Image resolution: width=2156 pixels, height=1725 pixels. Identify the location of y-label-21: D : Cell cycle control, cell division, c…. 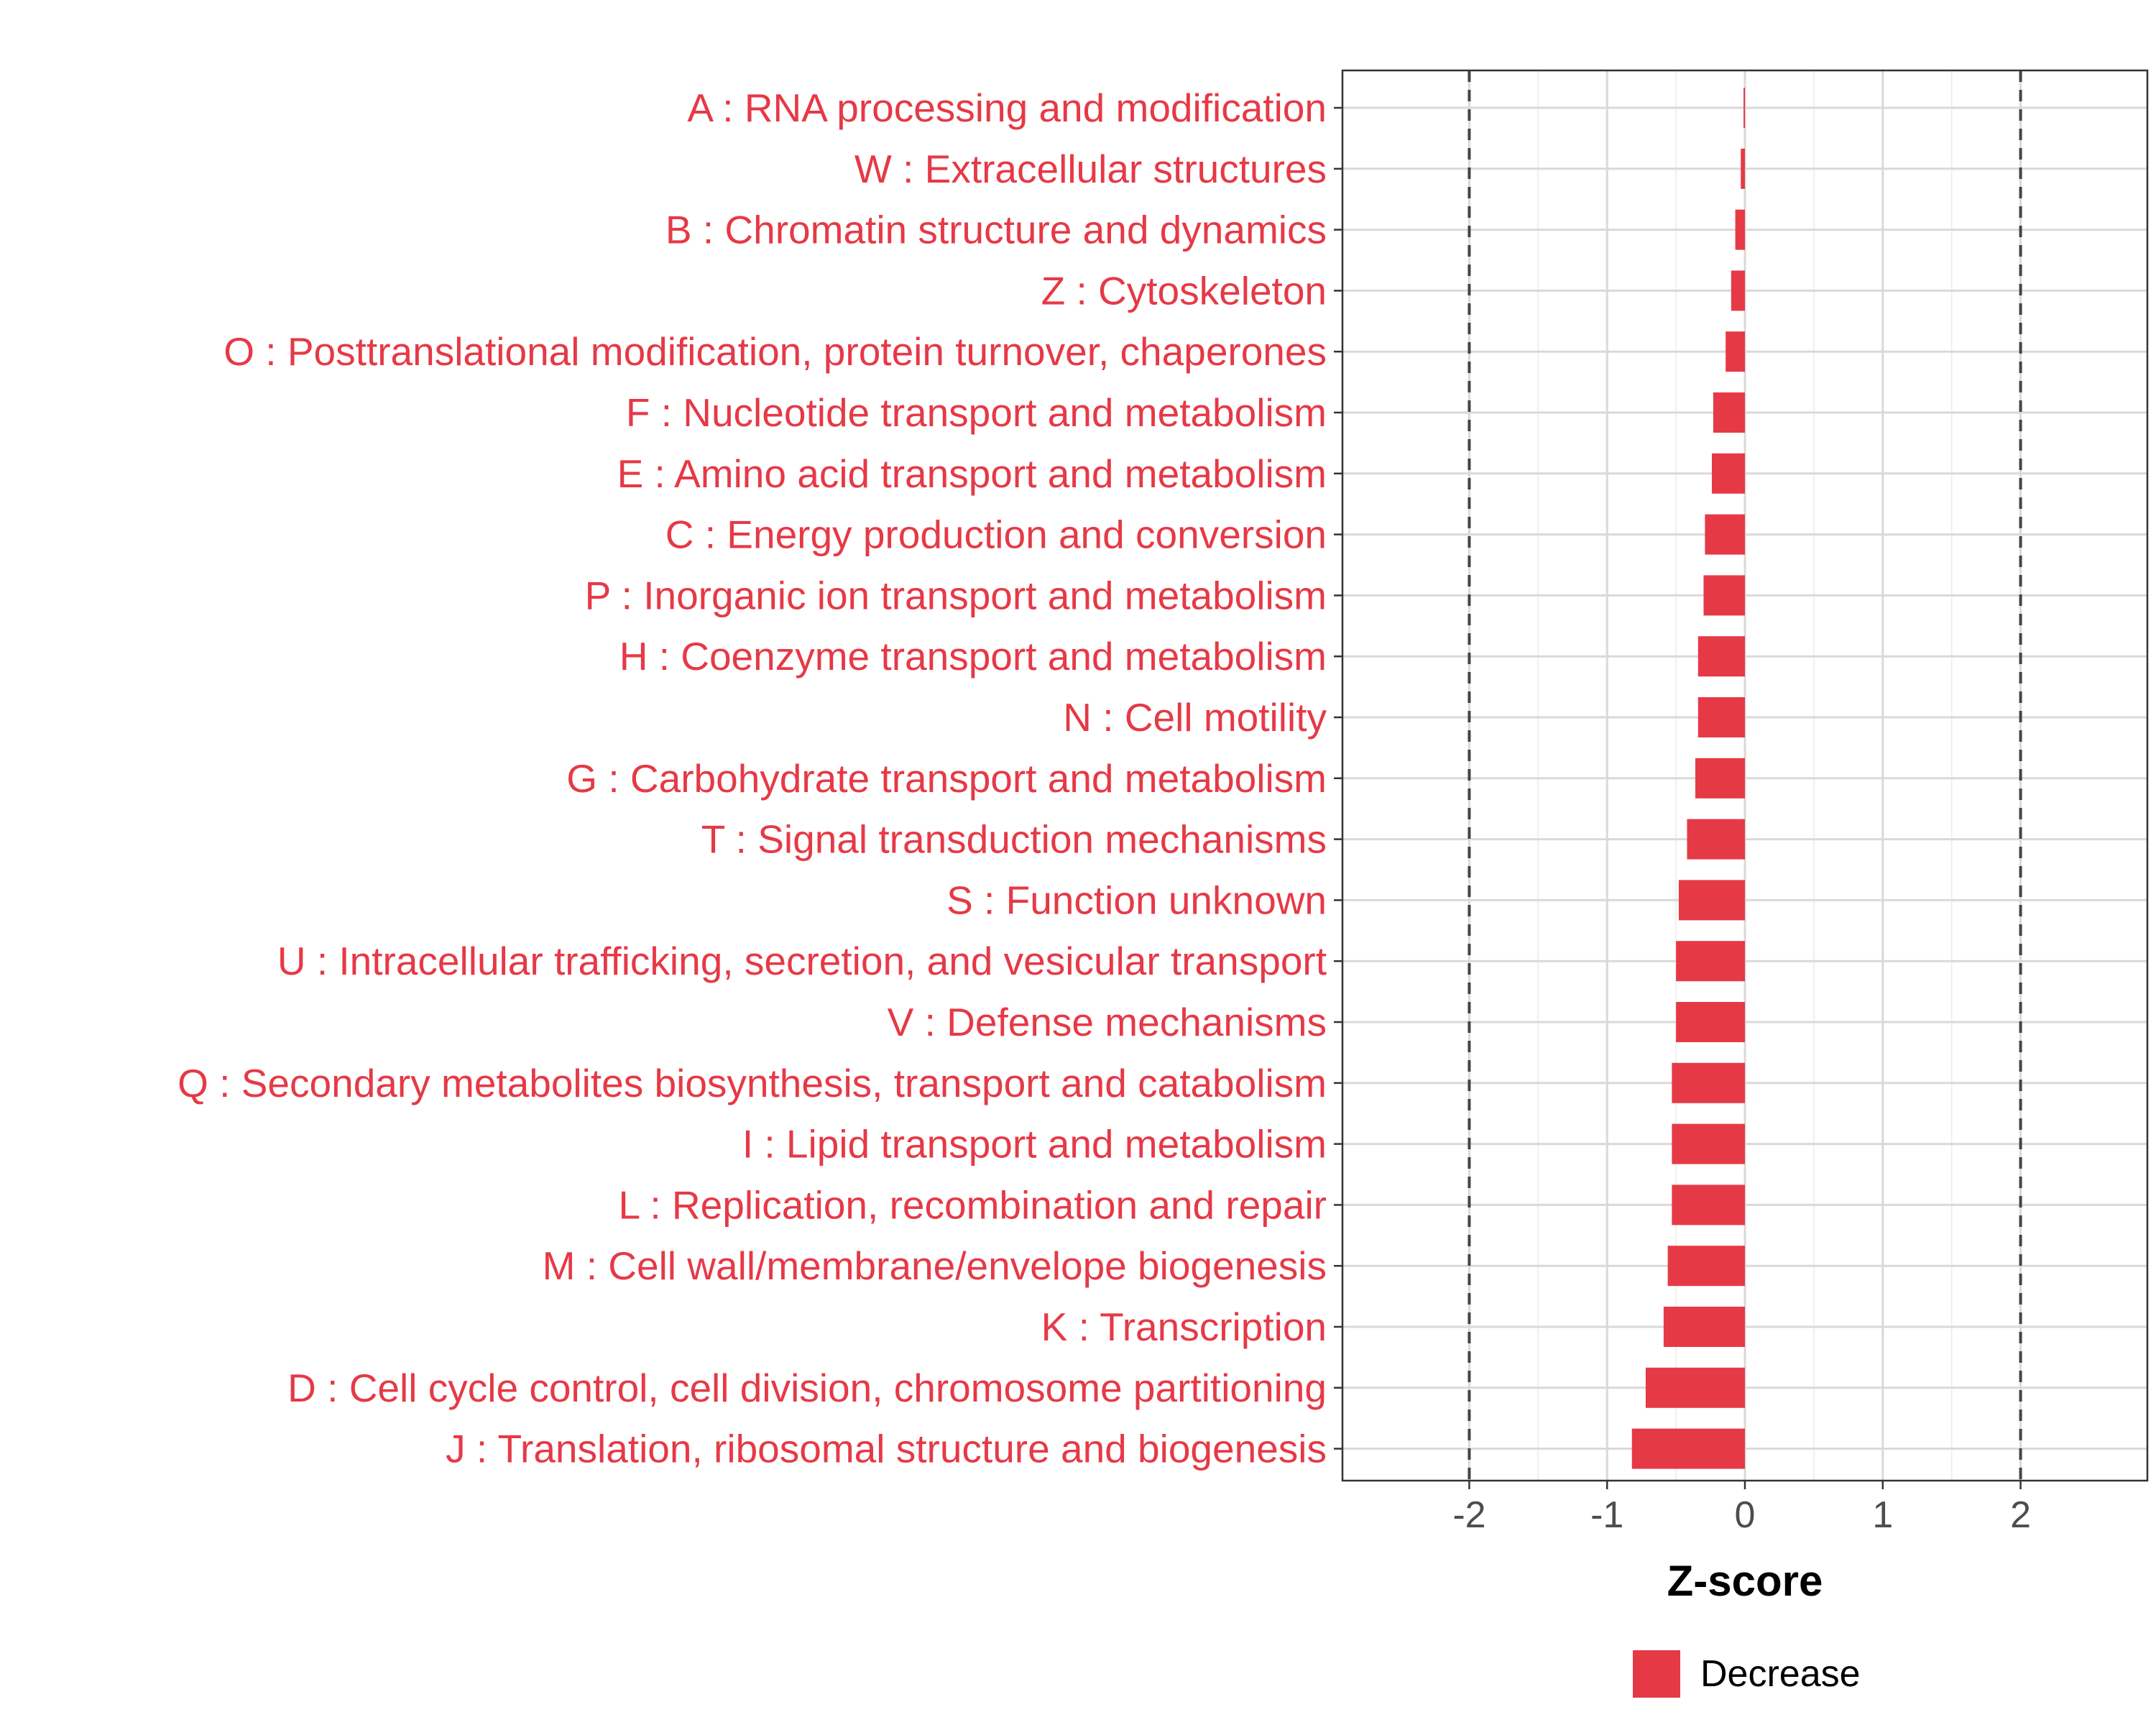
(807, 1388).